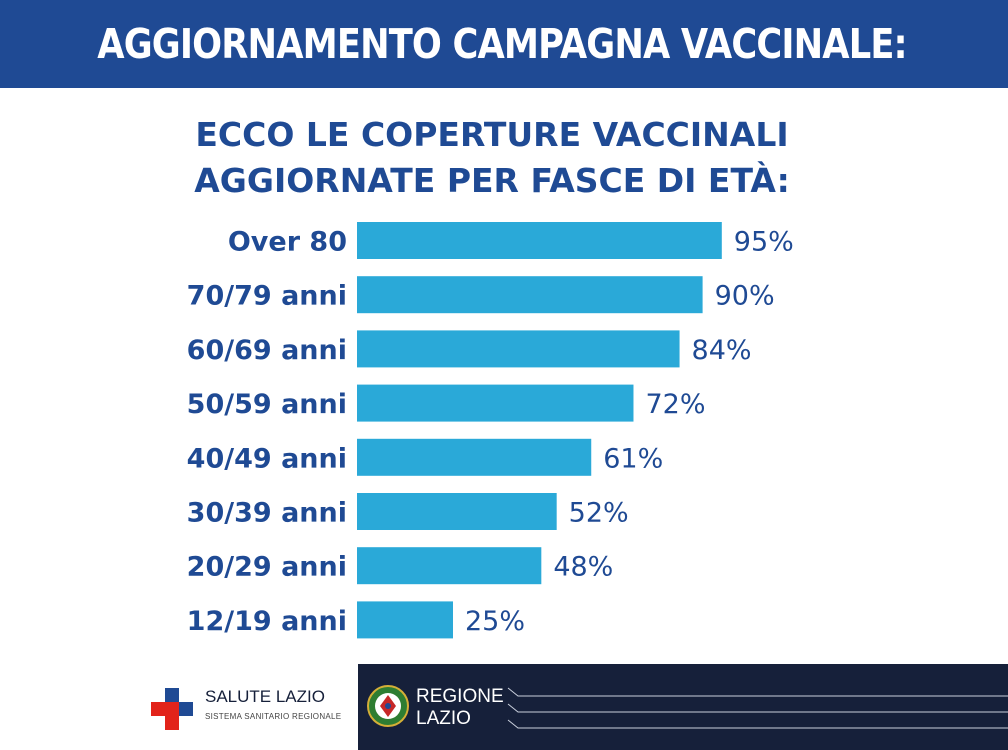 This screenshot has width=1008, height=750. Describe the element at coordinates (172, 709) in the screenshot. I see `medical-cross-icon` at that location.